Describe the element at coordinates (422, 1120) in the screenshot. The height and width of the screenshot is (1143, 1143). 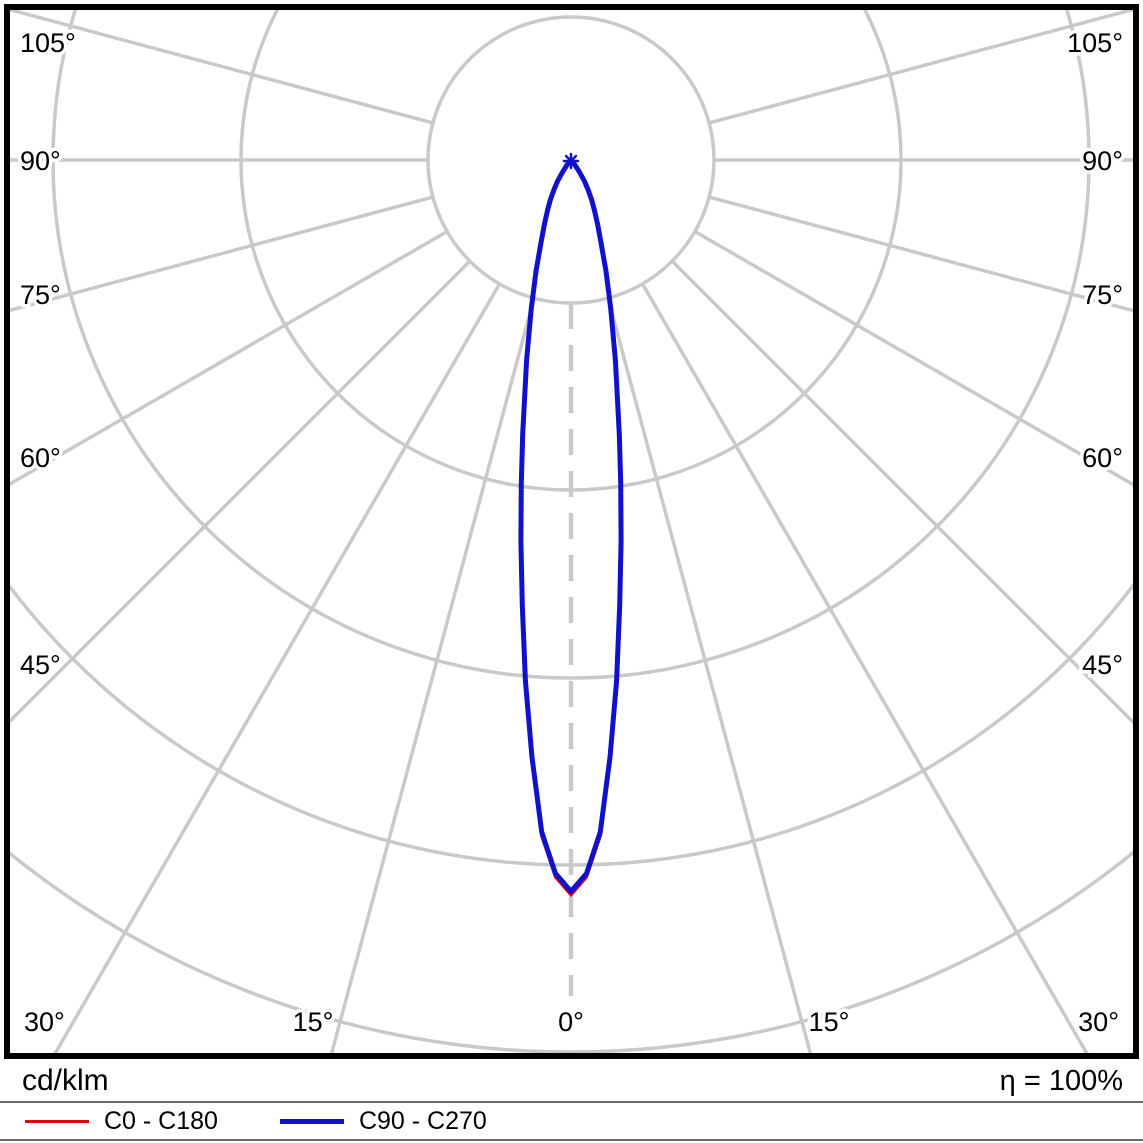
I see `legend-label-c90-c270: C90 - C270` at that location.